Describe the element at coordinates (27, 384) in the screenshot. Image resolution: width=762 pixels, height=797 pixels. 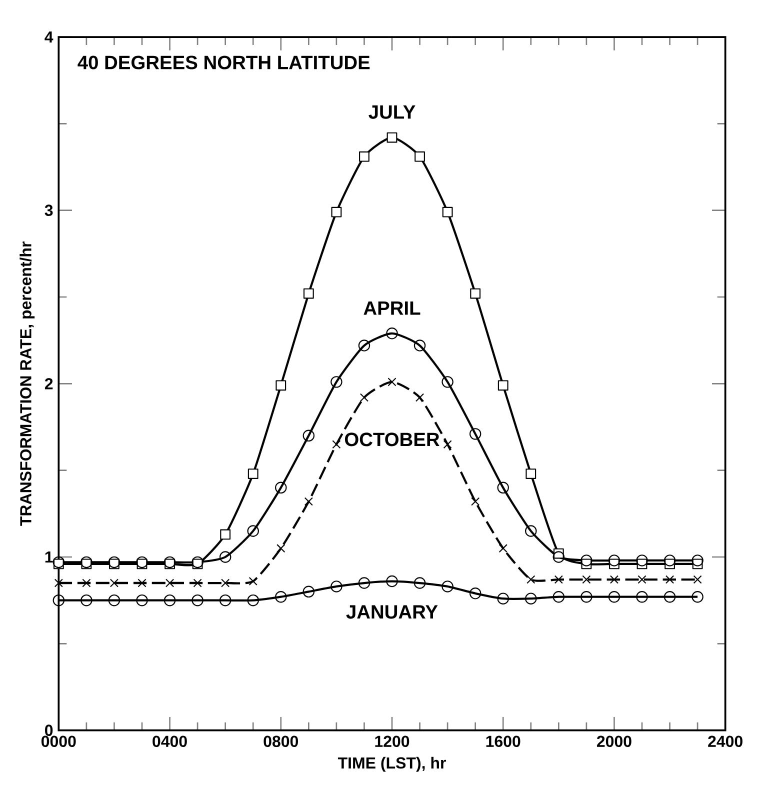
I see `y-axis-title: TRANSFORMATION RATE, percent/hr` at that location.